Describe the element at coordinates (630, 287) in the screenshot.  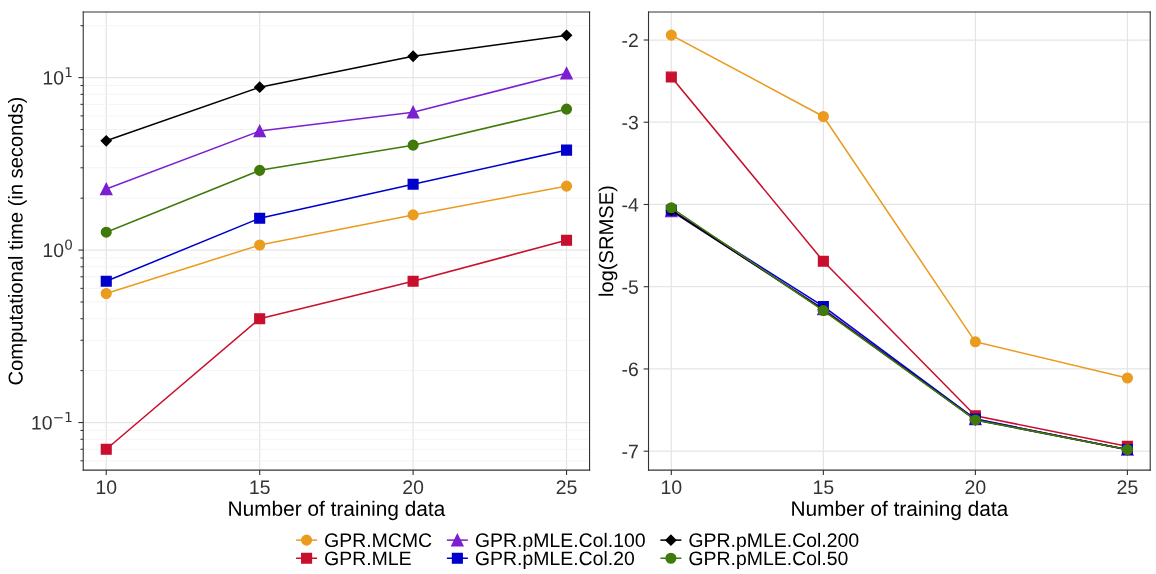
I see `y-tick-label: -5` at that location.